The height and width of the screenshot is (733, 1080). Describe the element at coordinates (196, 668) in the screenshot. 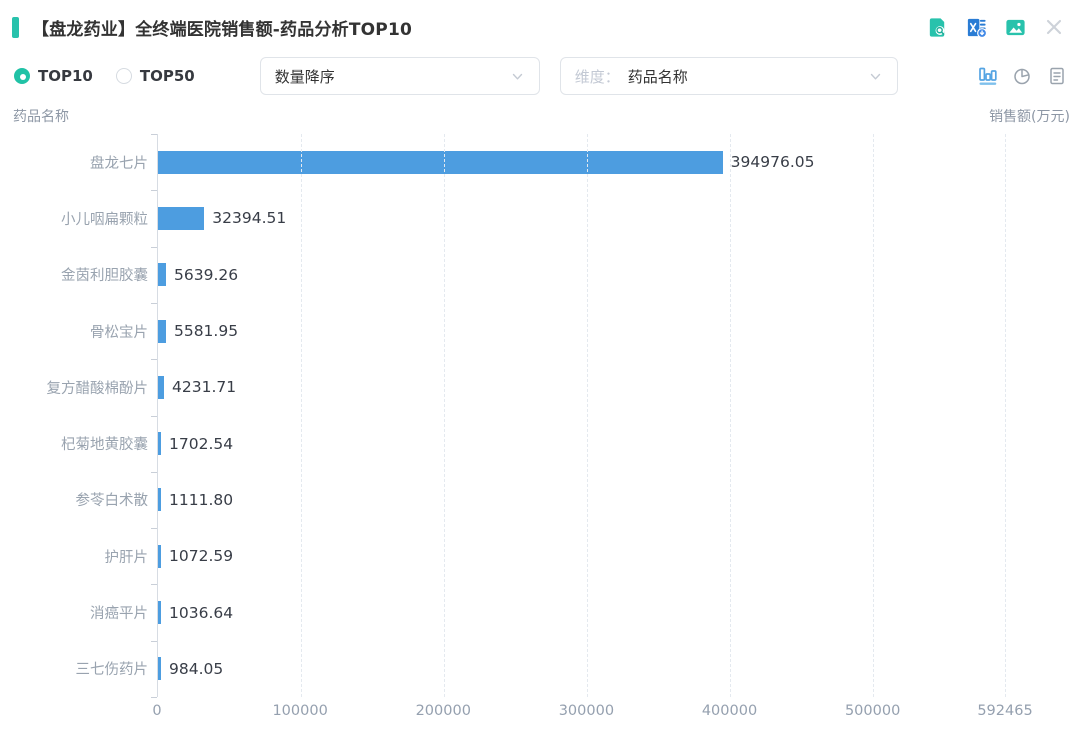

I see `value-label: 984.05` at that location.